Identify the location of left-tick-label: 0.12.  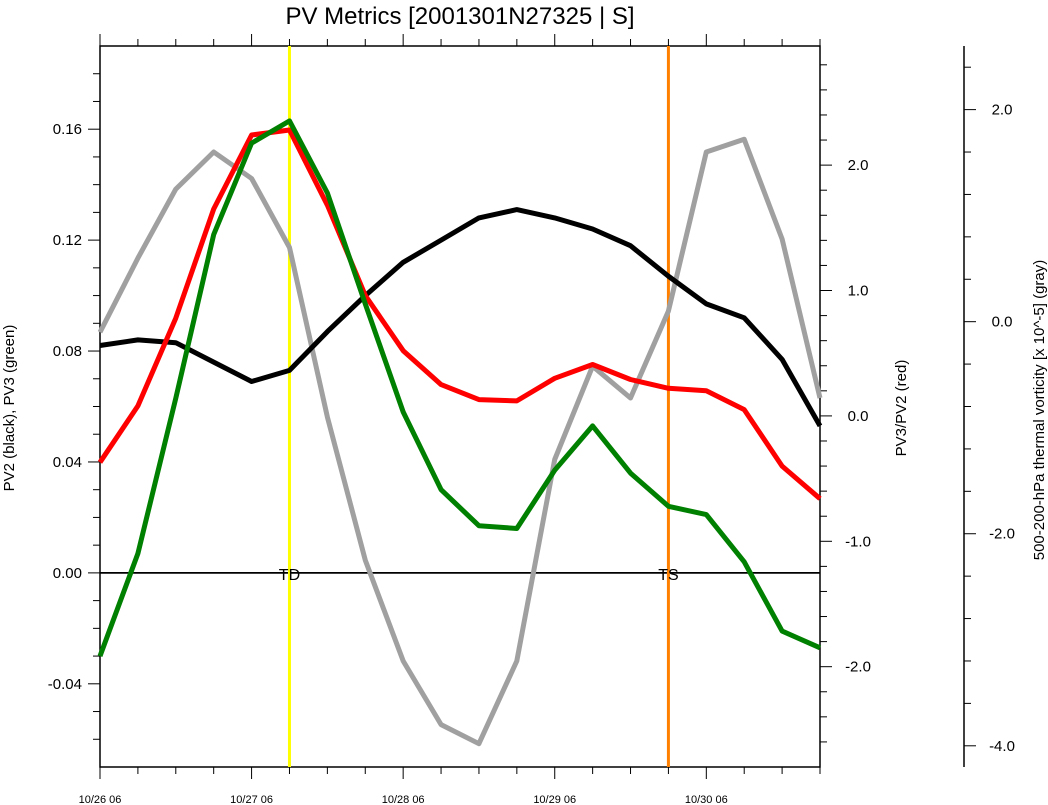
(67, 240).